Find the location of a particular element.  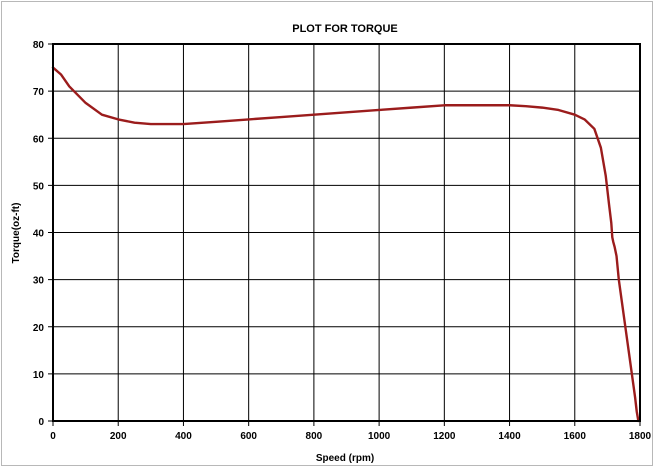

x-tick-label: 200 is located at coordinates (118, 436).